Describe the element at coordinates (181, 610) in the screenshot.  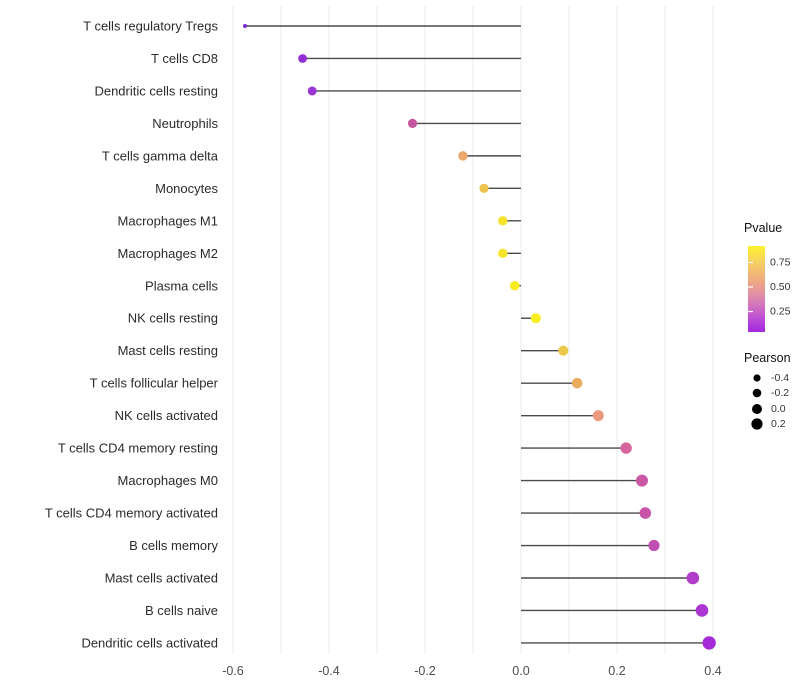
I see `y-axis-label: B cells naive` at that location.